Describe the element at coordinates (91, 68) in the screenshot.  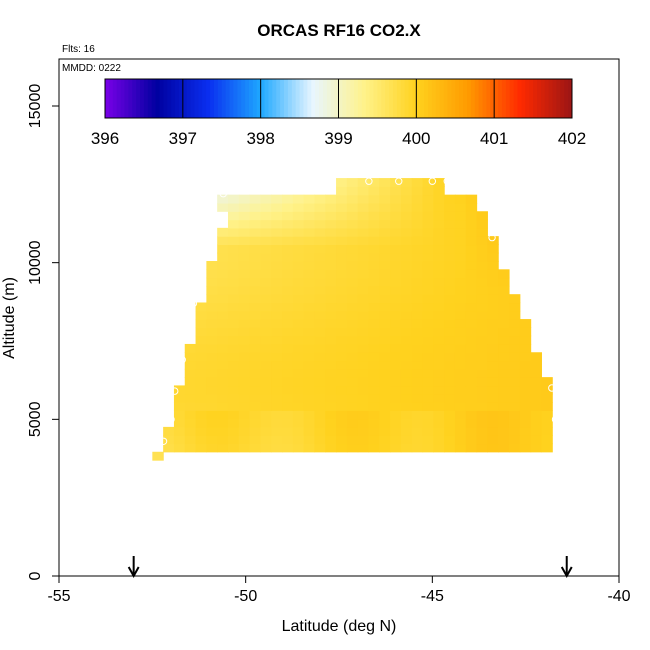
I see `date-annotation: MMDD: 0222` at that location.